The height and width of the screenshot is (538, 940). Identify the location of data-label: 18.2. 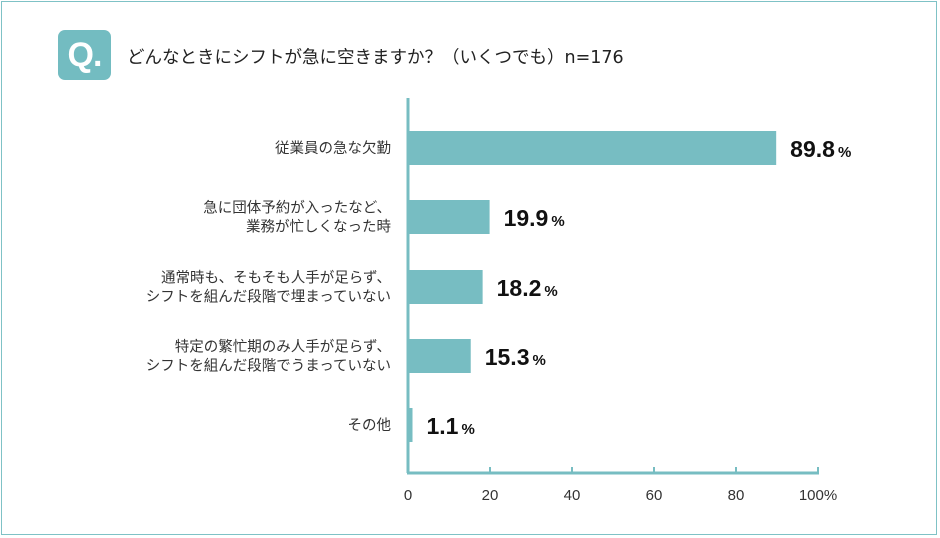
(519, 288).